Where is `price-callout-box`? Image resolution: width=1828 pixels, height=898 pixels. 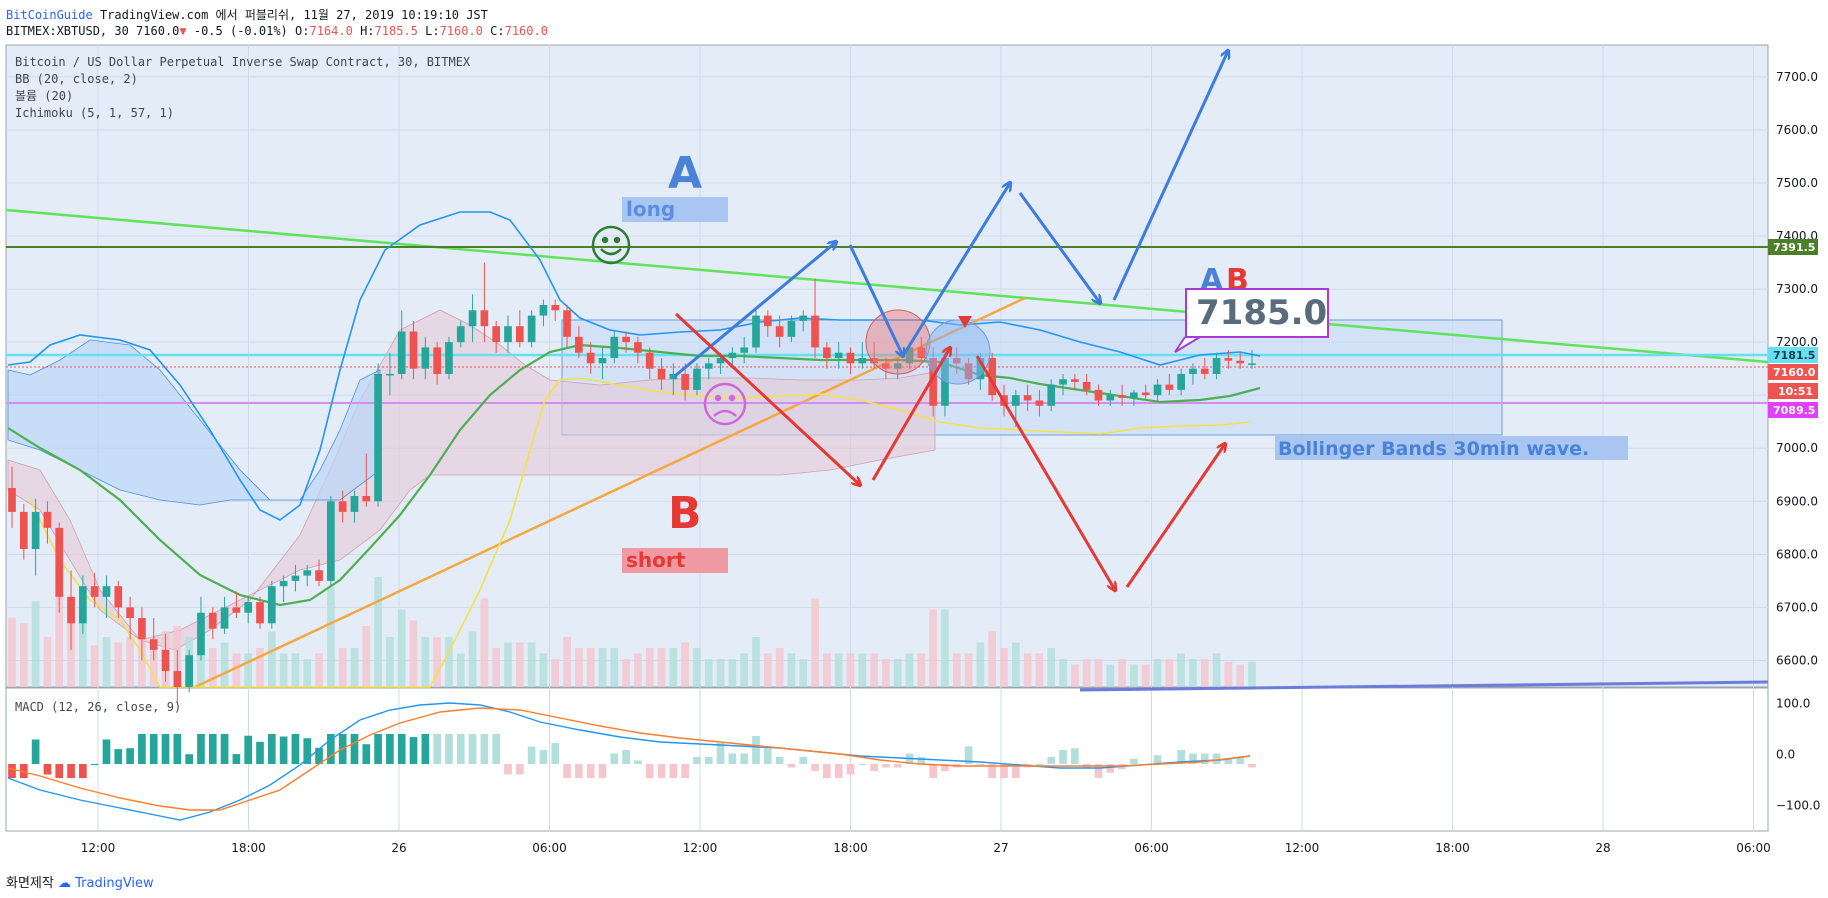
price-callout-box is located at coordinates (1257, 313).